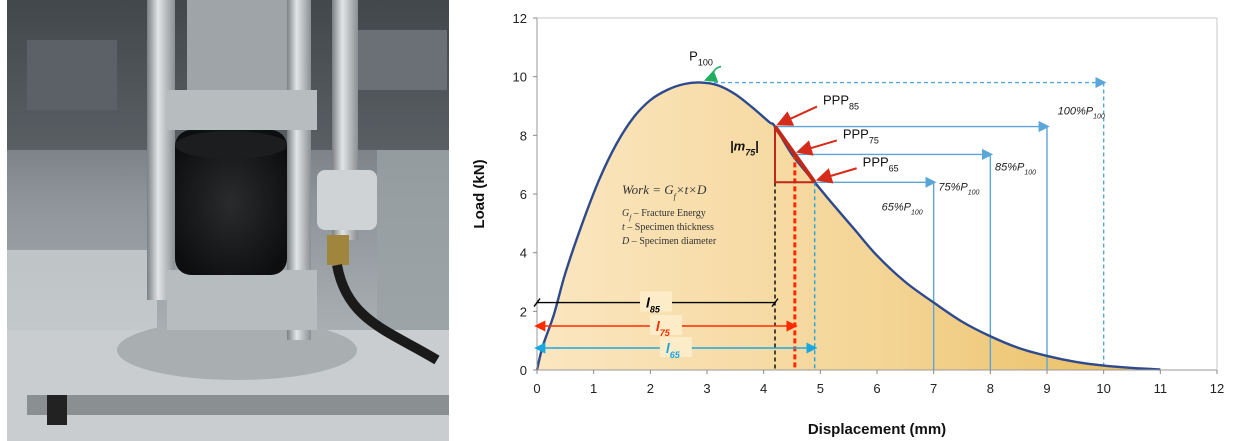  I want to click on y-tick-label: 10, so click(520, 77).